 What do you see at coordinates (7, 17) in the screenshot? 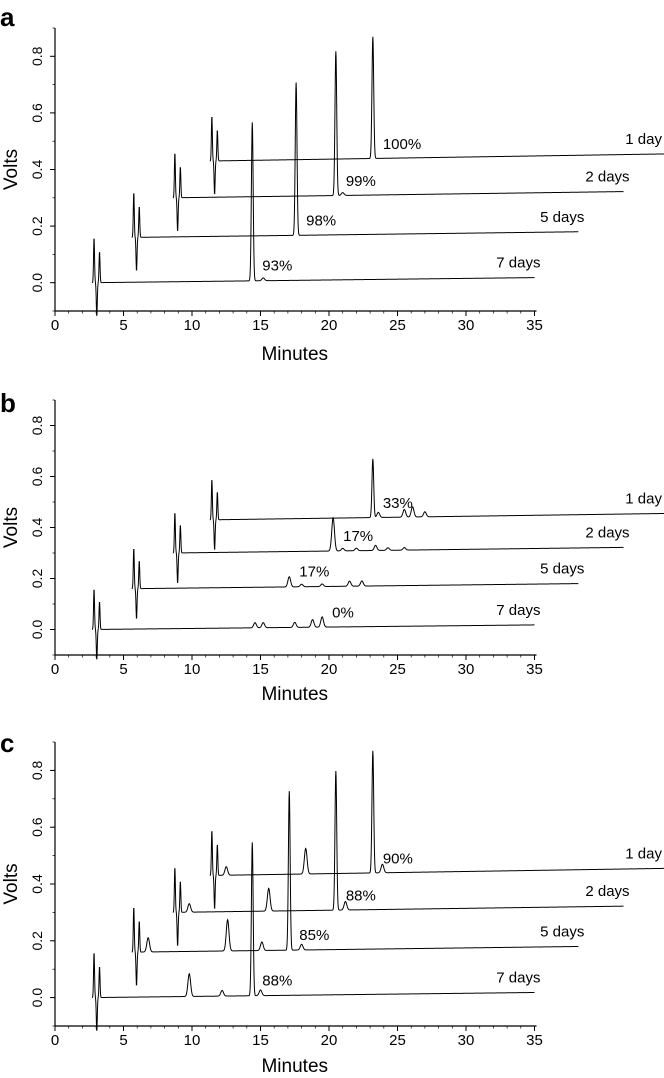
I see `panel-letter: a` at bounding box center [7, 17].